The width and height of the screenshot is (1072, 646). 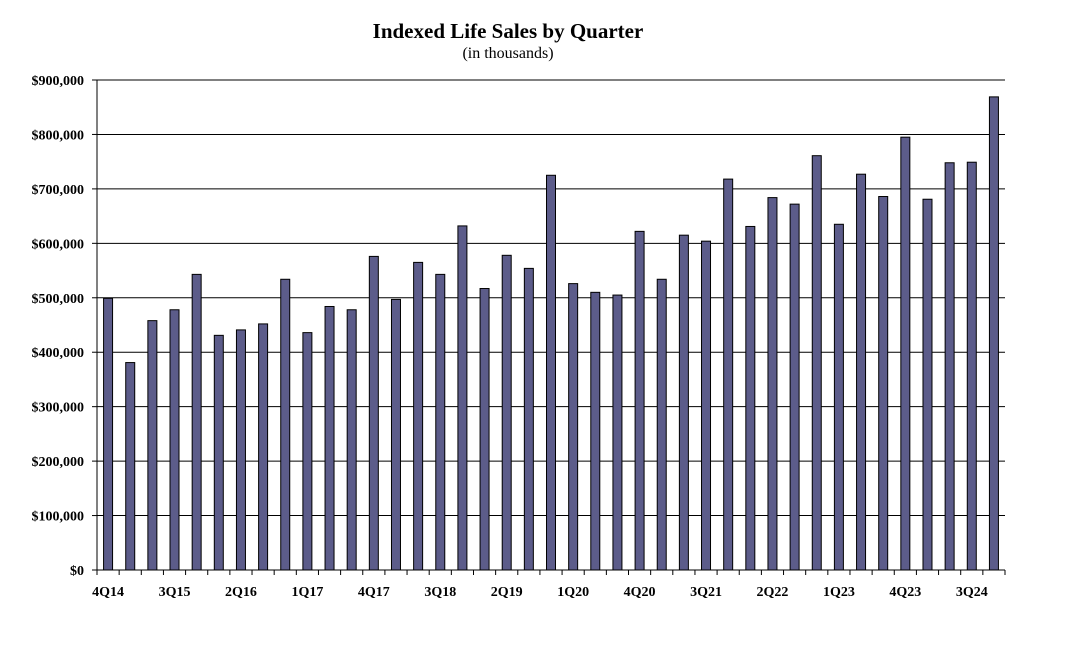 I want to click on bar-3Q24, so click(x=971, y=366).